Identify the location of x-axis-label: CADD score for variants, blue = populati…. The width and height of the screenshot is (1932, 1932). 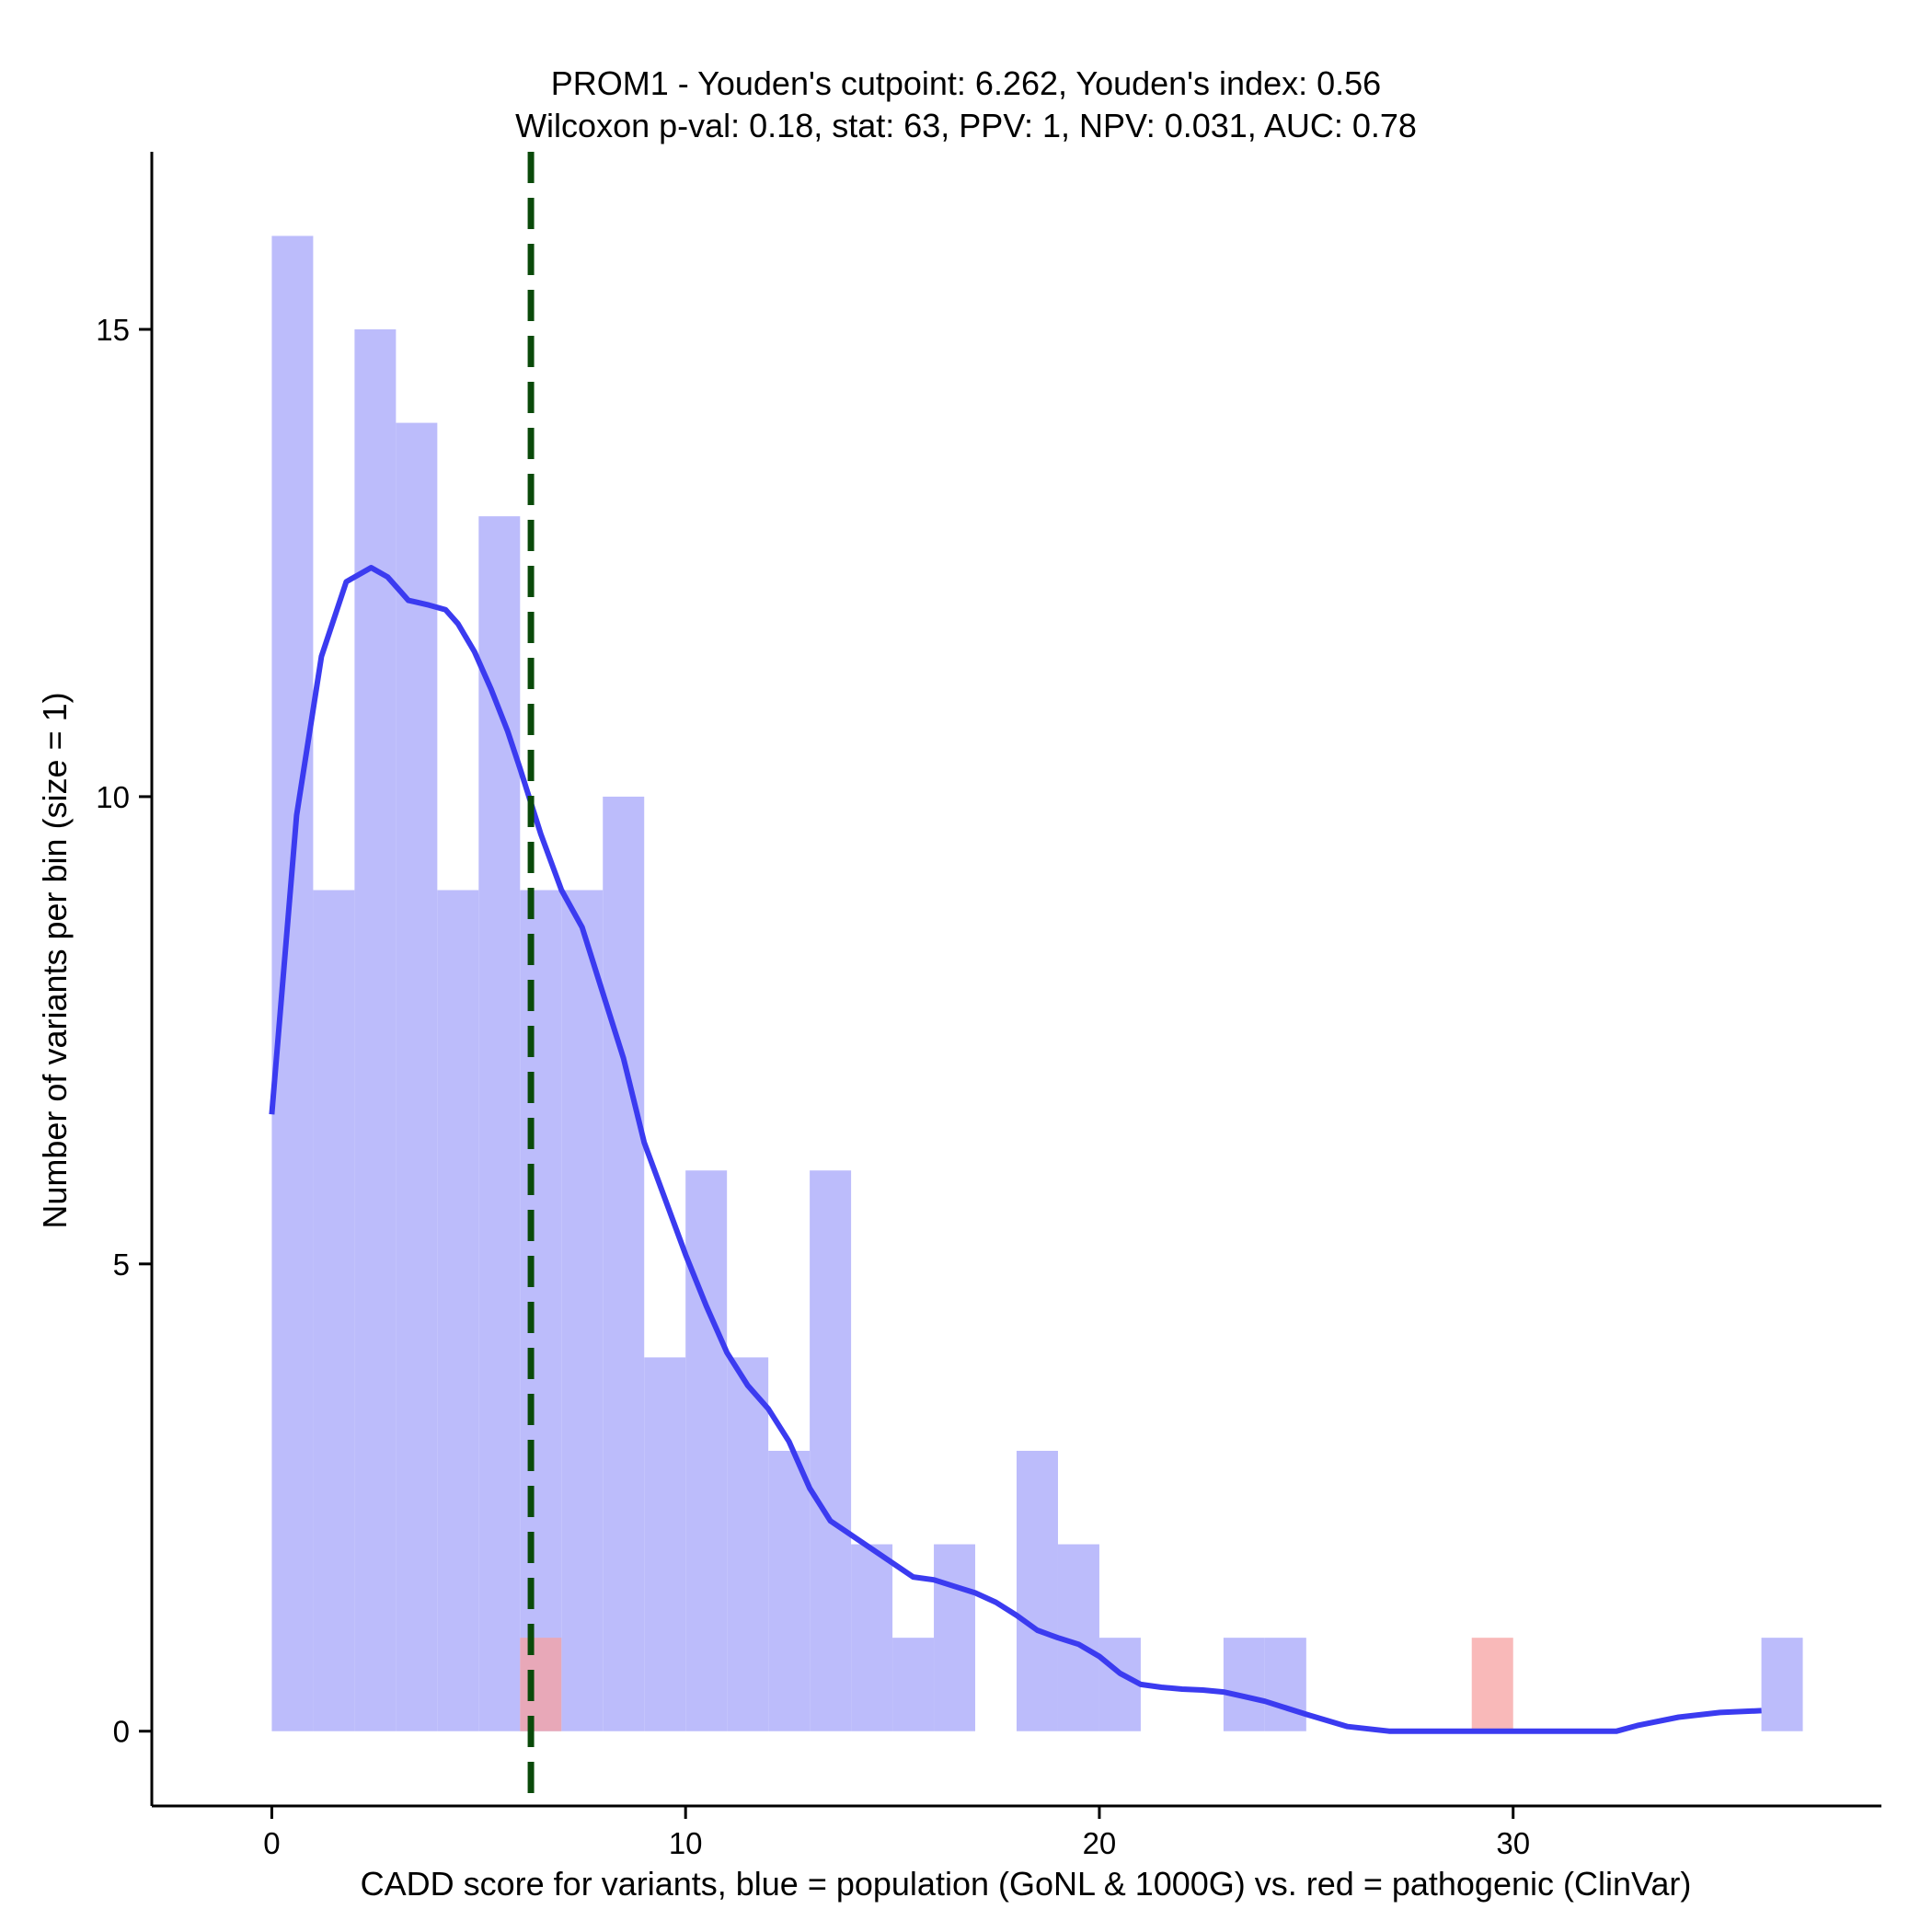
(1026, 1884).